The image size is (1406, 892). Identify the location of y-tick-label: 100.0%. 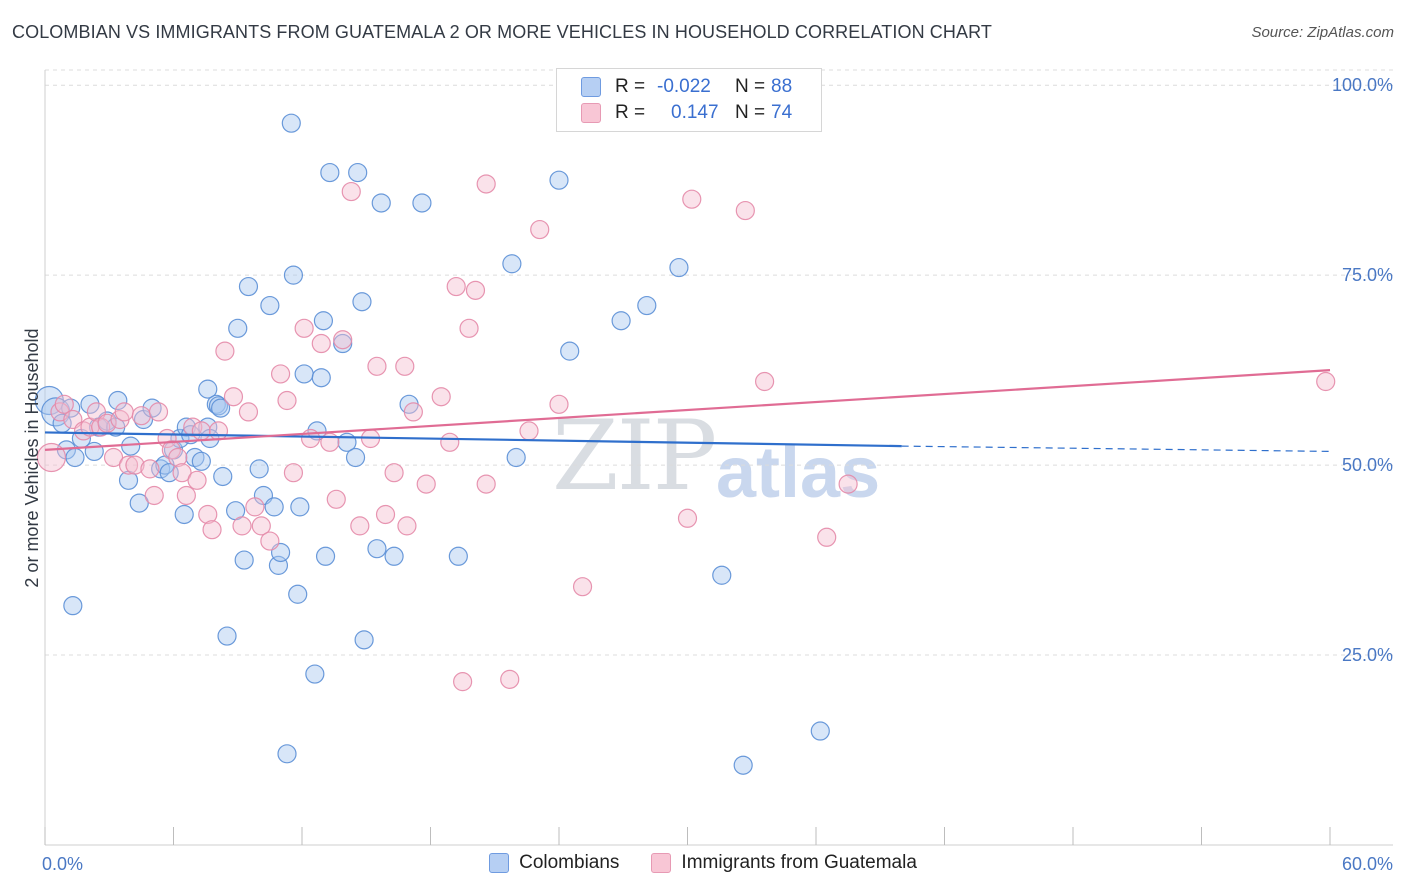
(1362, 85).